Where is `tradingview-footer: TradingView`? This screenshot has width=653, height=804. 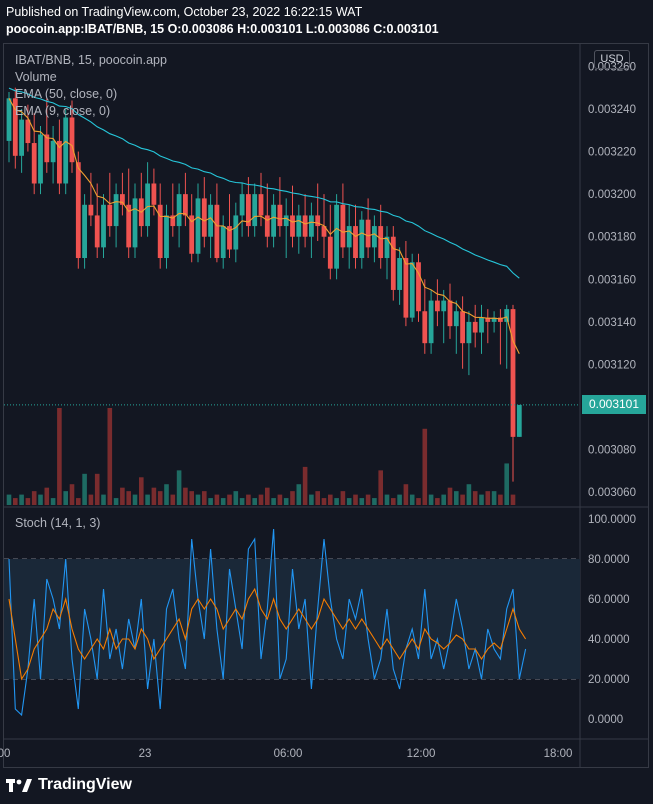 tradingview-footer: TradingView is located at coordinates (69, 785).